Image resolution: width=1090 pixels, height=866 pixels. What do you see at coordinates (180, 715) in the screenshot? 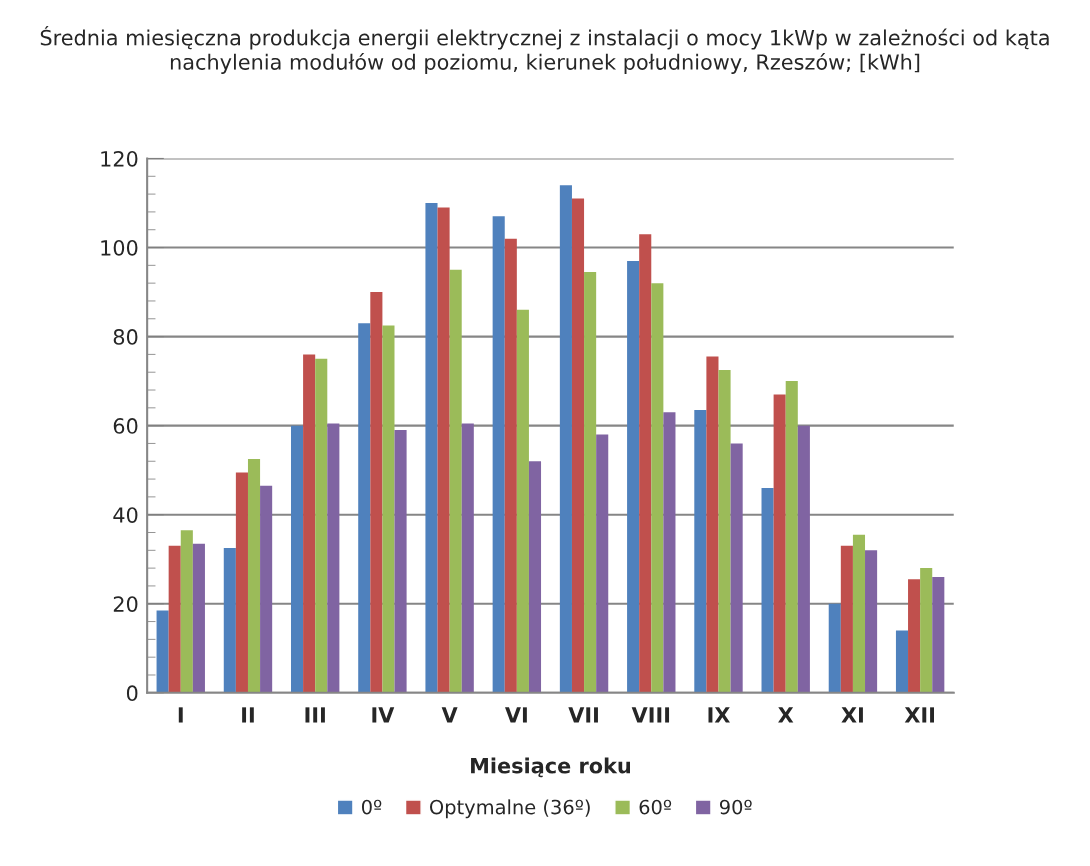
I see `x-tick-label: I` at bounding box center [180, 715].